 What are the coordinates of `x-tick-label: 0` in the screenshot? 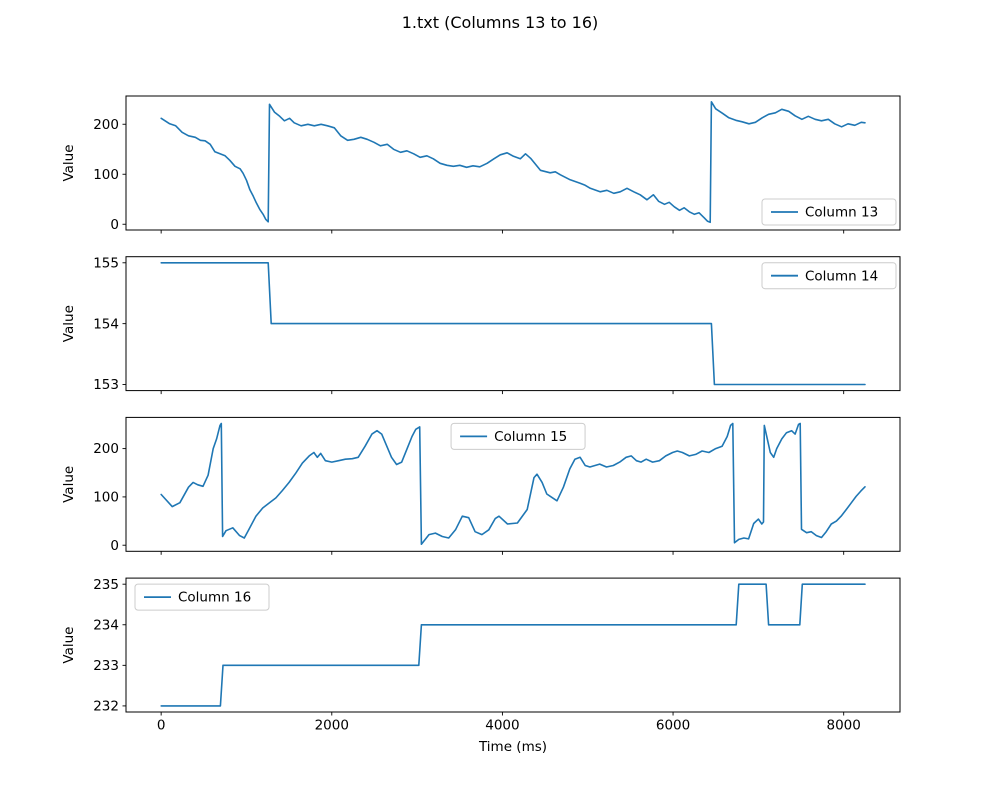 It's located at (161, 726).